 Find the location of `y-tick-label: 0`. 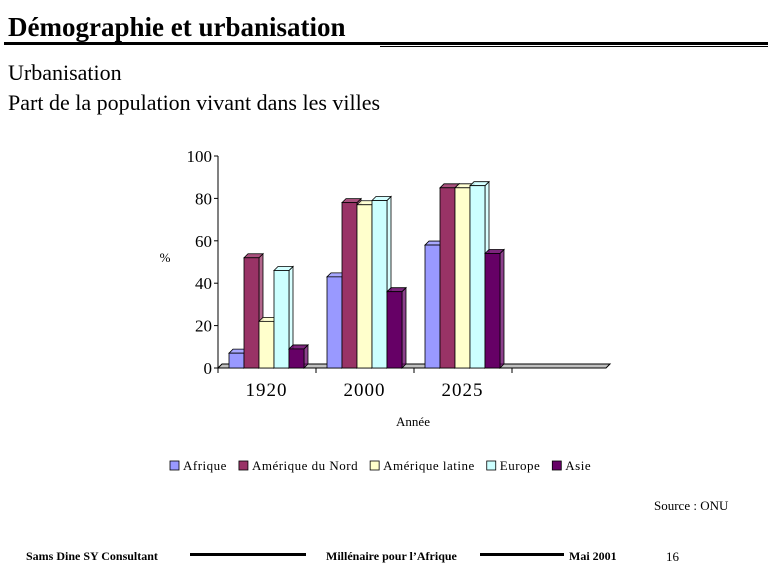

y-tick-label: 0 is located at coordinates (208, 368).